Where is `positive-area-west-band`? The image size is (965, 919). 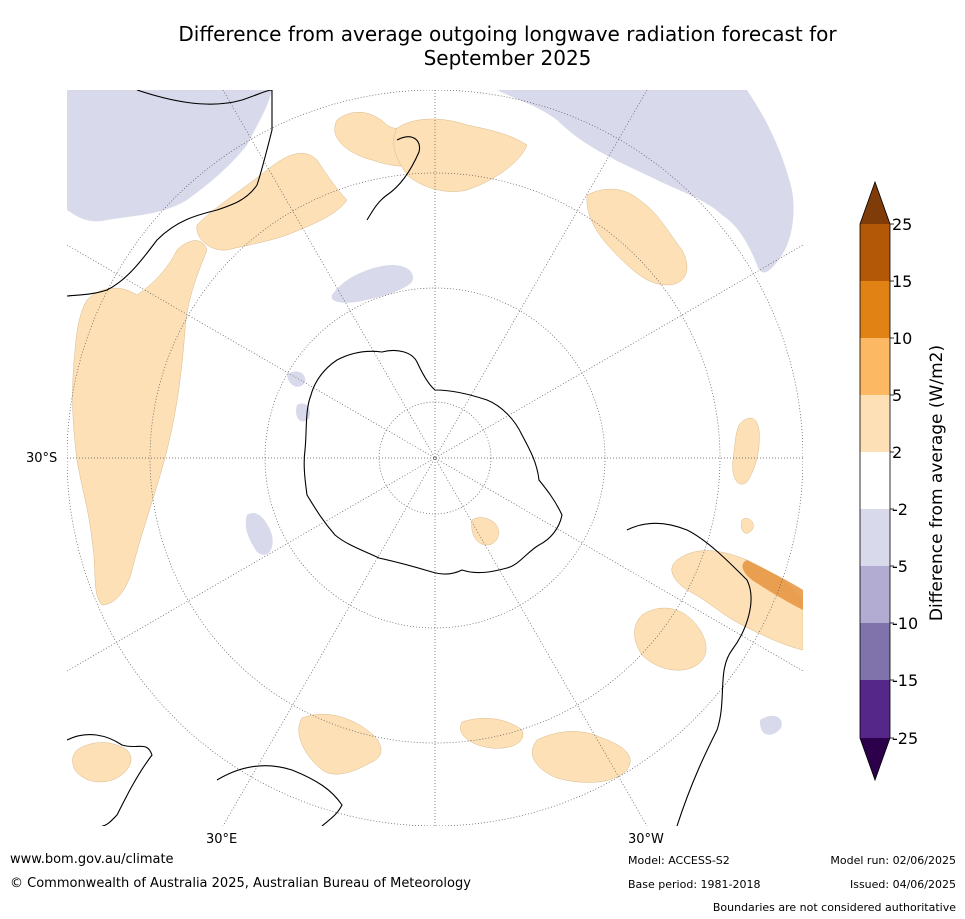
positive-area-west-band is located at coordinates (140, 423).